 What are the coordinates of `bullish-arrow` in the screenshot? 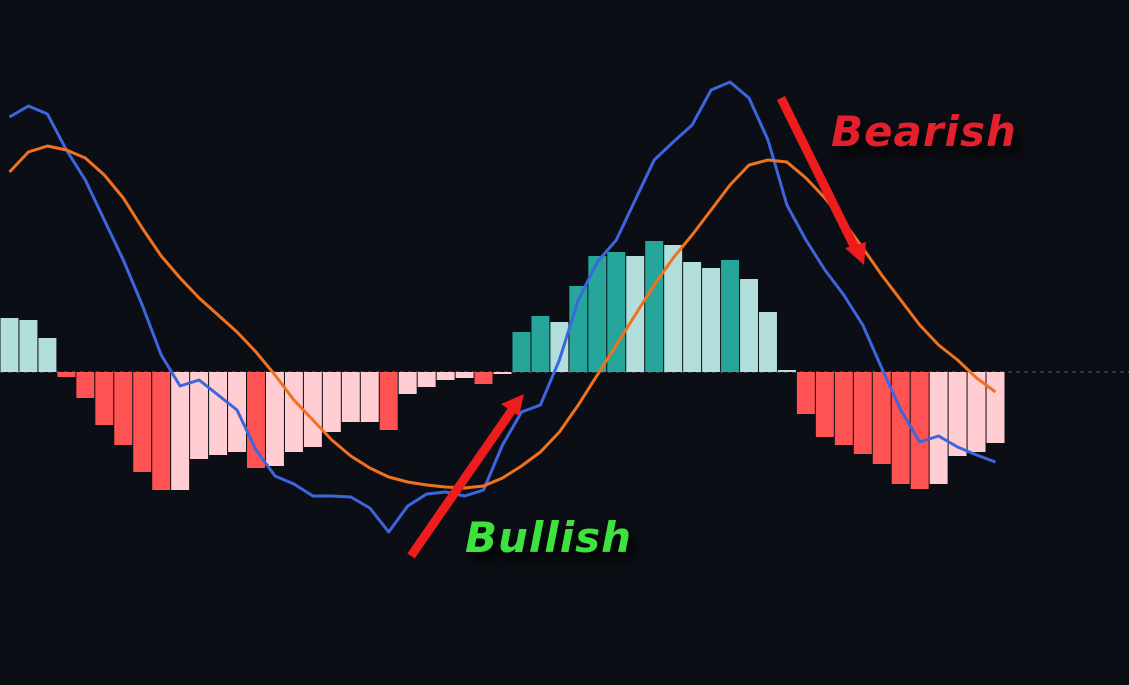 It's located at (461, 483).